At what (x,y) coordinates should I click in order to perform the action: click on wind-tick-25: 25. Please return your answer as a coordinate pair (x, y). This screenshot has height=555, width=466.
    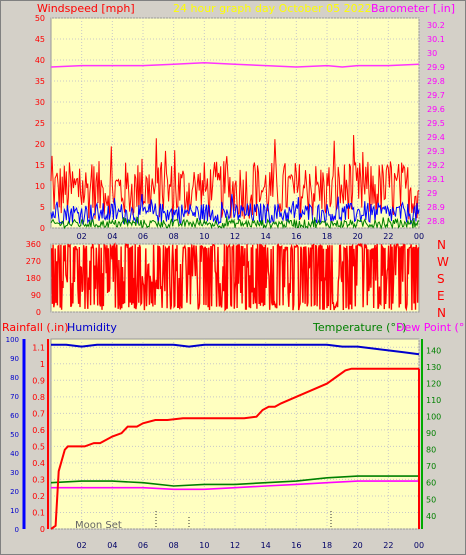
    Looking at the image, I should click on (40, 123).